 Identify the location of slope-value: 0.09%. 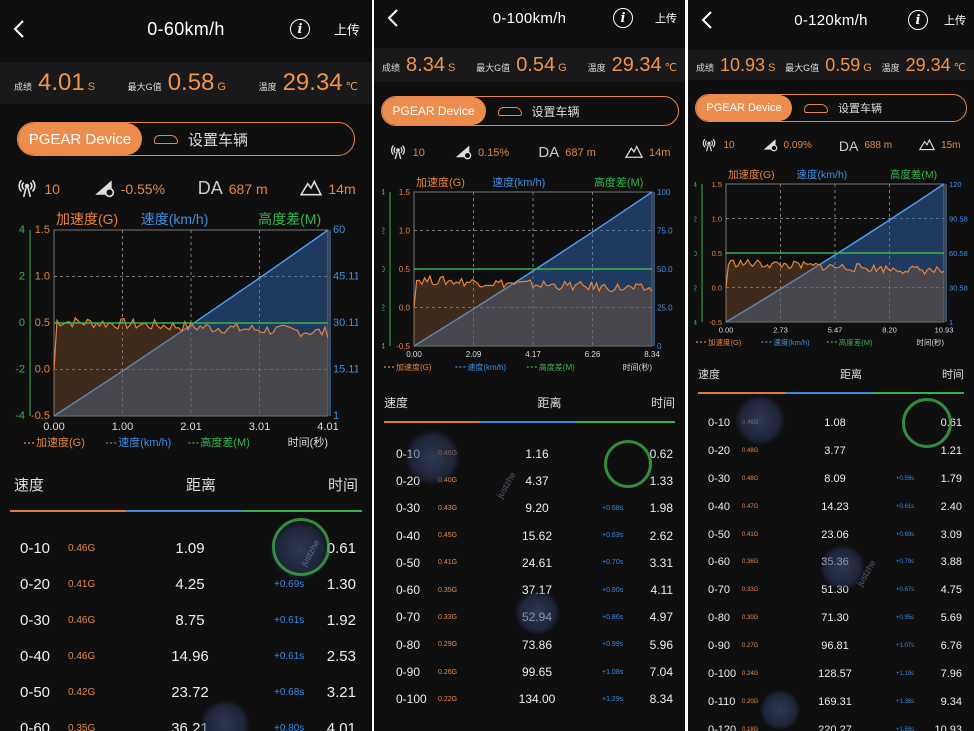
(797, 145).